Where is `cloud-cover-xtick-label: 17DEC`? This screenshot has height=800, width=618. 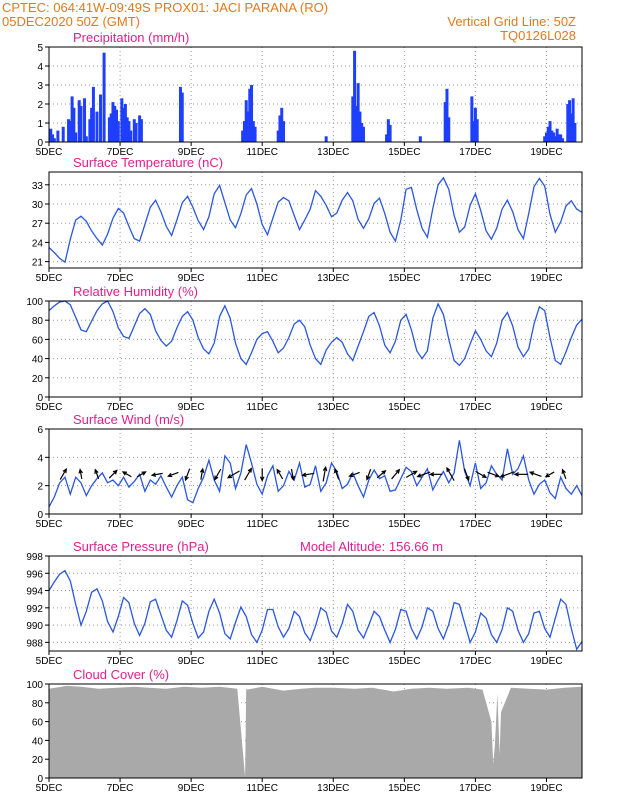 cloud-cover-xtick-label: 17DEC is located at coordinates (475, 788).